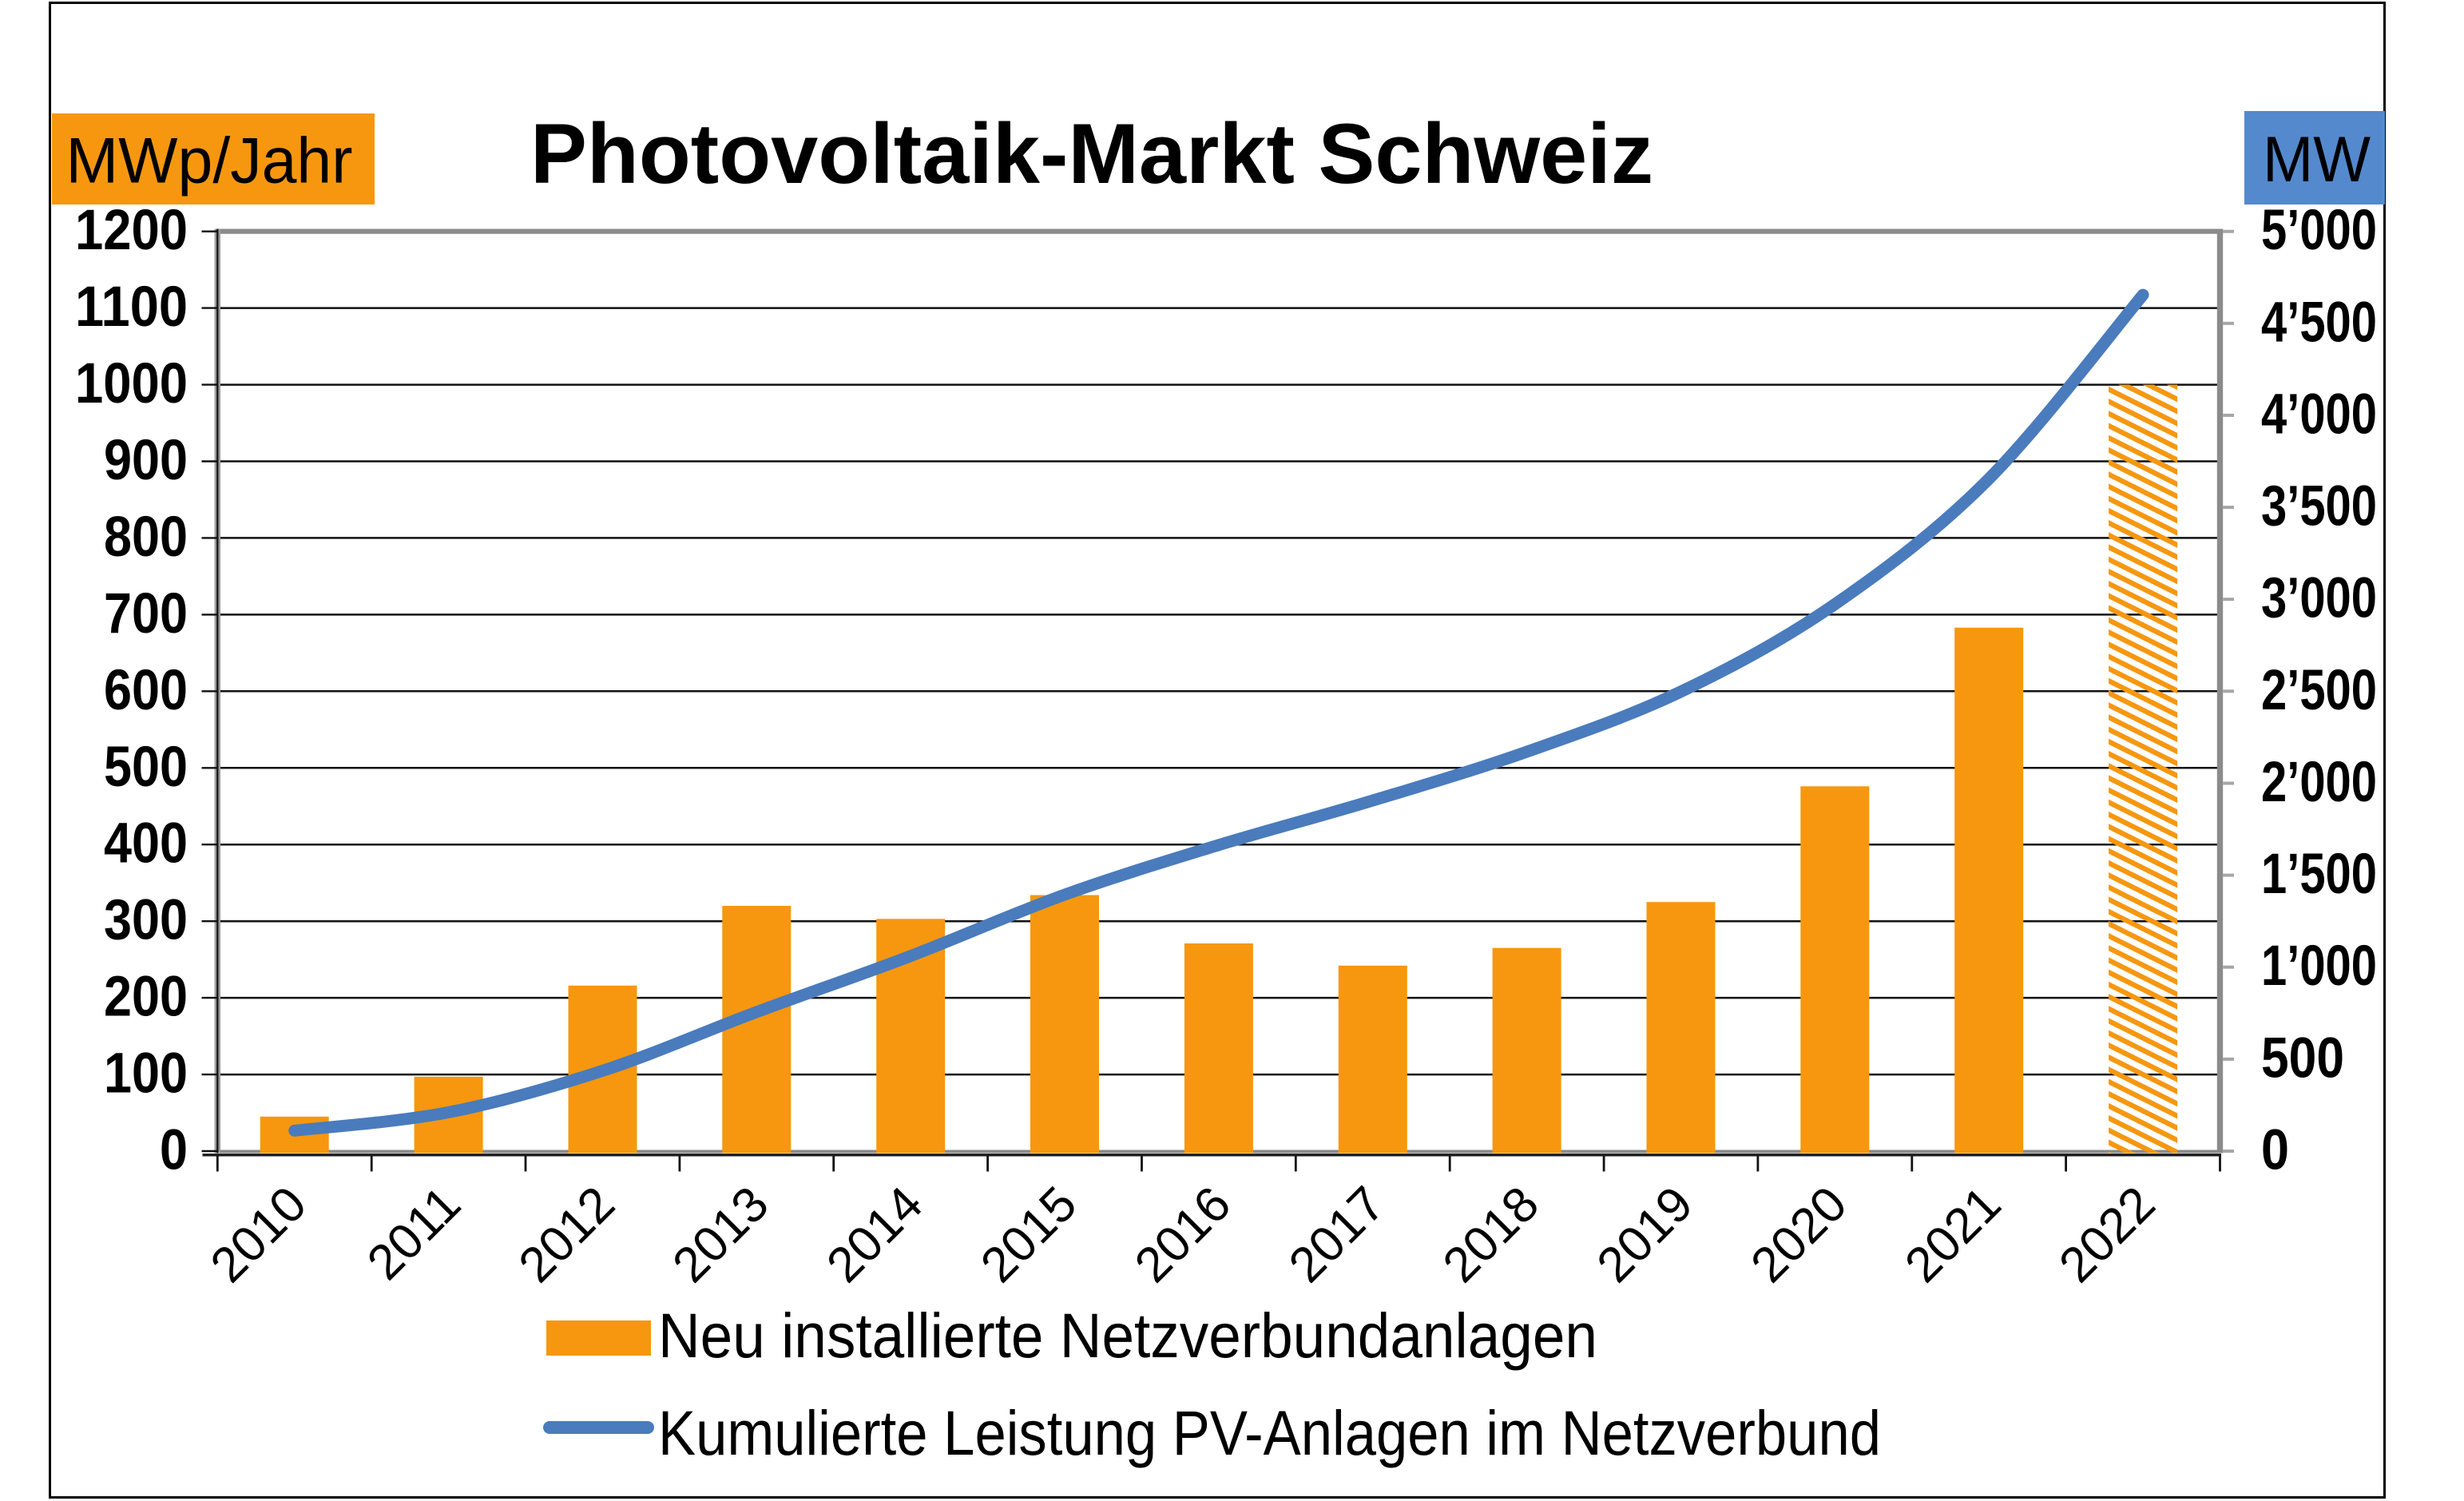  I want to click on svg-text: 5’000, so click(2319, 230).